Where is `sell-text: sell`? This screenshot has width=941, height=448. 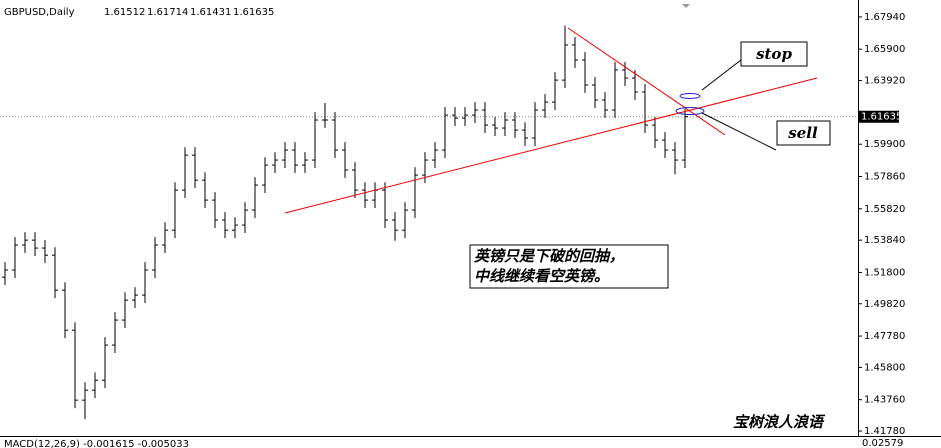 sell-text: sell is located at coordinates (803, 133).